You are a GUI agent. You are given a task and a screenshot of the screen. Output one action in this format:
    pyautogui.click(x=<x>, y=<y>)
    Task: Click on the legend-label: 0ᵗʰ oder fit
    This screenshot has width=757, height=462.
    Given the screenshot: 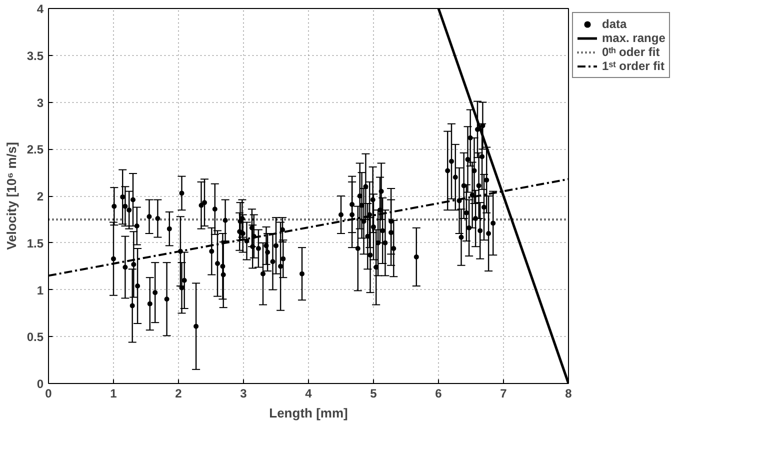 What is the action you would take?
    pyautogui.click(x=631, y=52)
    